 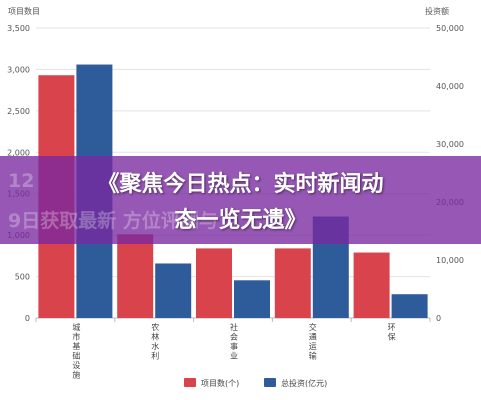 What do you see at coordinates (76, 351) in the screenshot?
I see `category-label: 城市基础设施` at bounding box center [76, 351].